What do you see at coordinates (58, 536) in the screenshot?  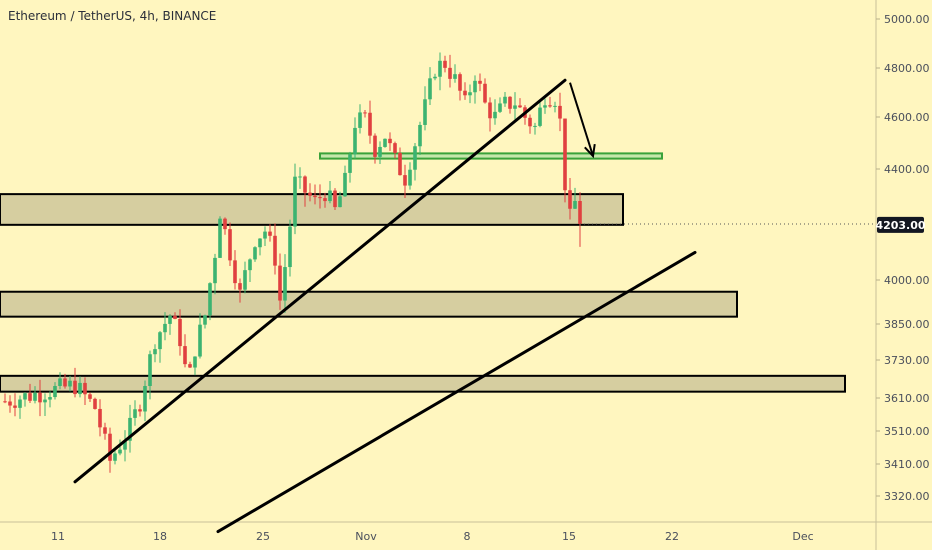 I see `time-tick-label: 11` at bounding box center [58, 536].